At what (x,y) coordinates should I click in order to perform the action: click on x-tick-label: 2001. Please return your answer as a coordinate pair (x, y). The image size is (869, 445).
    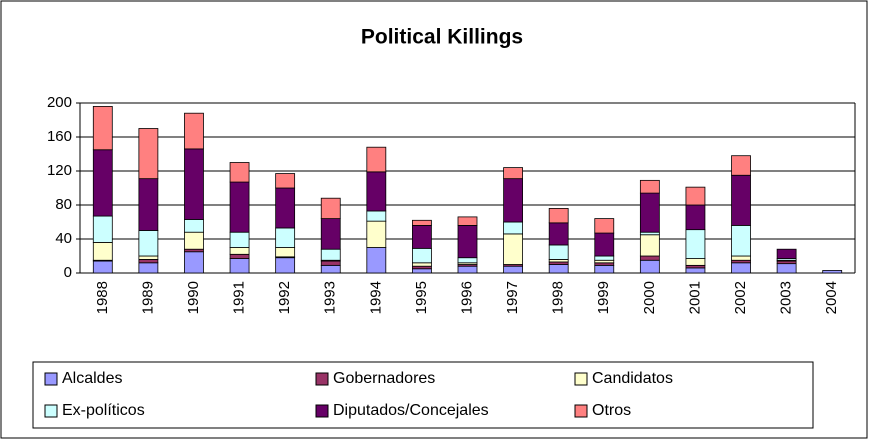
    Looking at the image, I should click on (694, 297).